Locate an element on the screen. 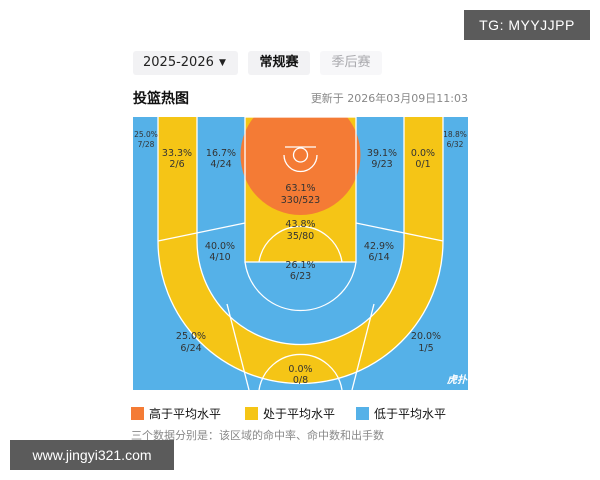 The height and width of the screenshot is (480, 600). watermark-bottom: www.jingyi321.com is located at coordinates (92, 455).